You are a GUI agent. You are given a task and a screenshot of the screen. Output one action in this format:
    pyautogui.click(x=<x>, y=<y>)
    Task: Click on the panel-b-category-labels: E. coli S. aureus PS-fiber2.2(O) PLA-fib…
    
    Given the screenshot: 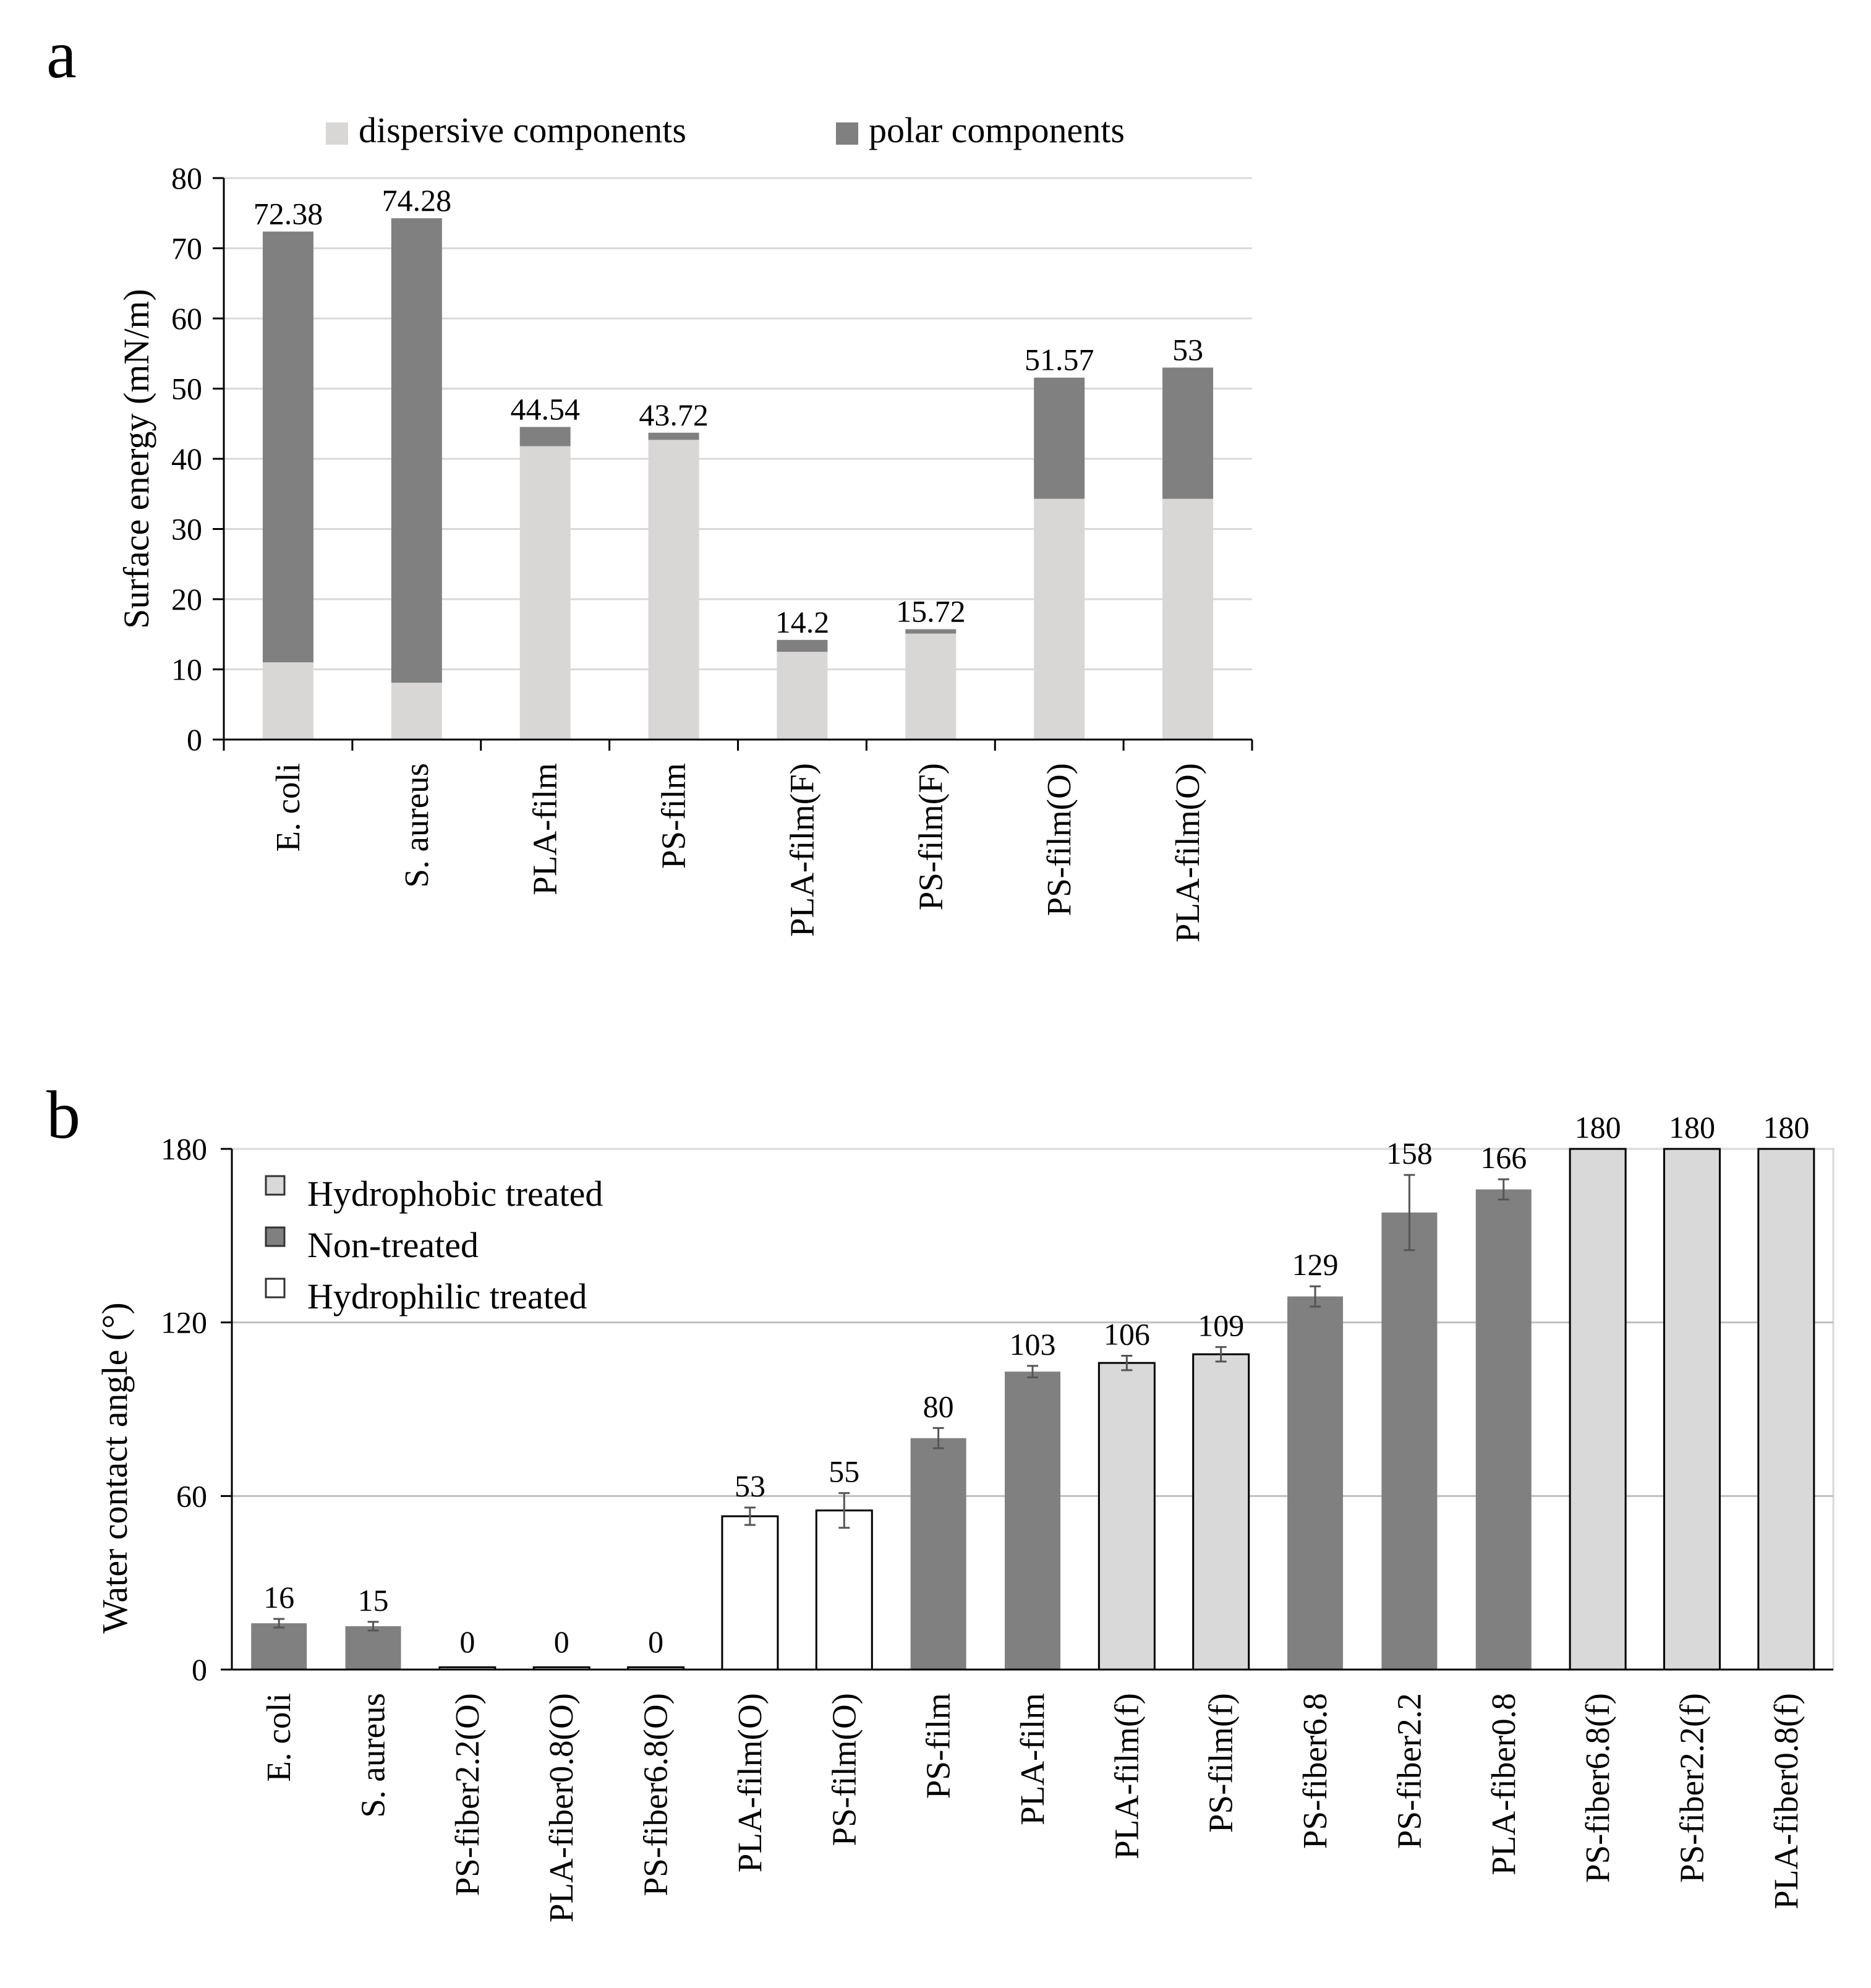 What is the action you would take?
    pyautogui.click(x=1032, y=1807)
    